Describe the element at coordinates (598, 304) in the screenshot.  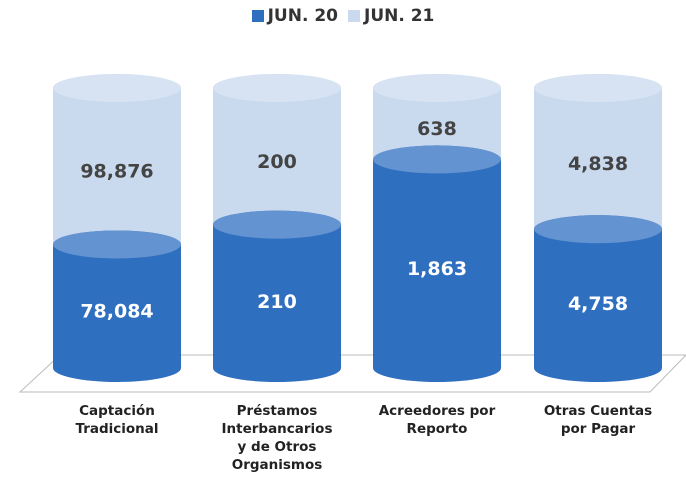
I see `value-label: 4,758` at that location.